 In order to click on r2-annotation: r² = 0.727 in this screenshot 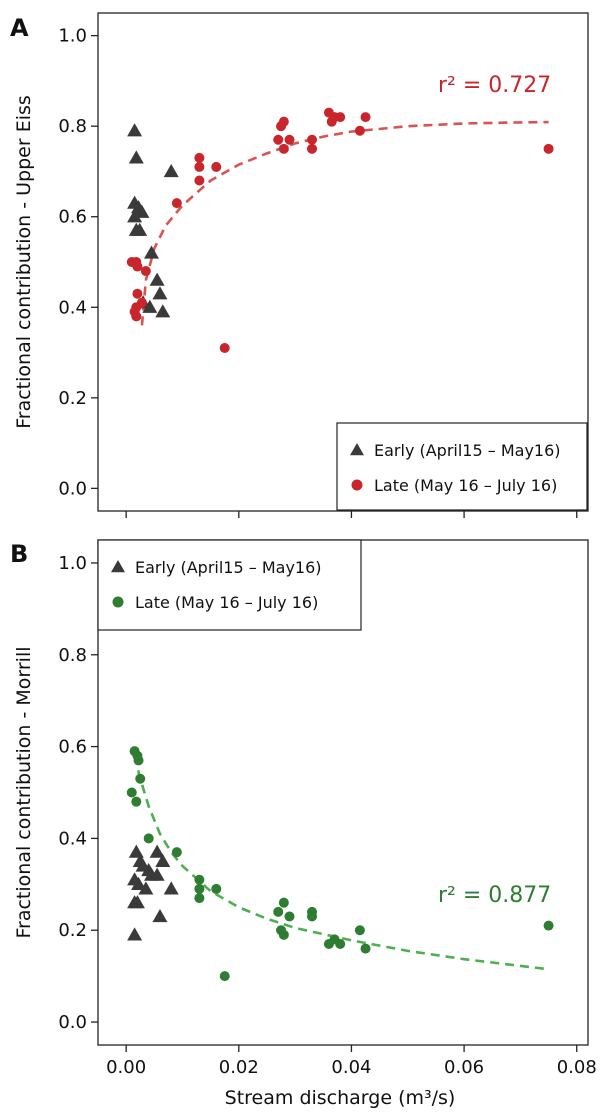, I will do `click(494, 85)`.